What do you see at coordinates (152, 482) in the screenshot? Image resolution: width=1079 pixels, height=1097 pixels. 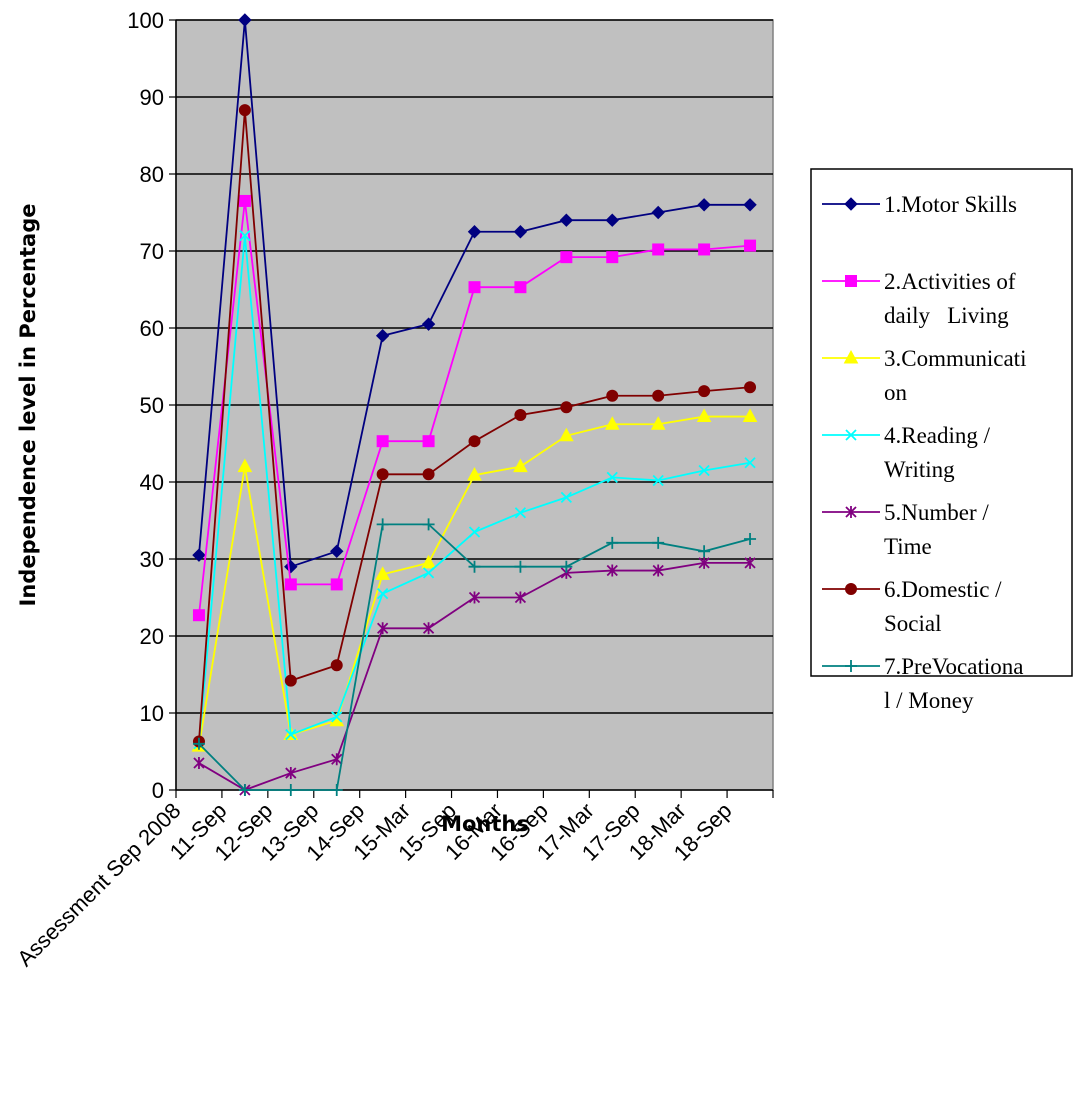 I see `y-tick-label: 40` at bounding box center [152, 482].